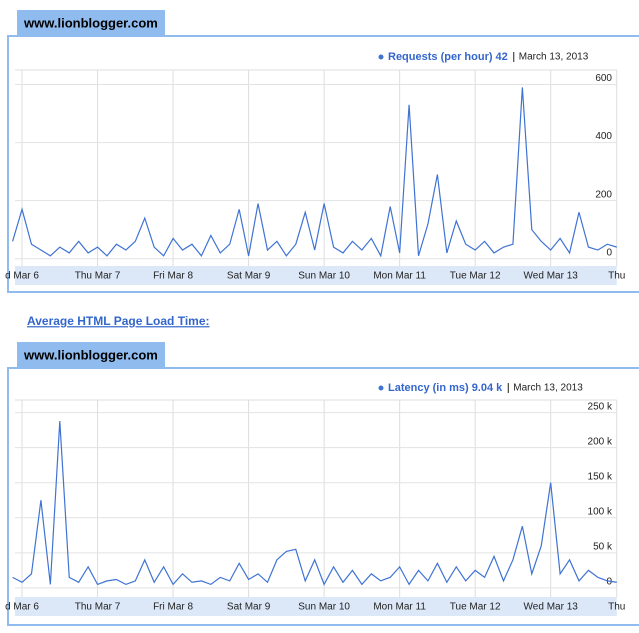  Describe the element at coordinates (440, 57) in the screenshot. I see `legend-label: Requests (per hour)` at that location.